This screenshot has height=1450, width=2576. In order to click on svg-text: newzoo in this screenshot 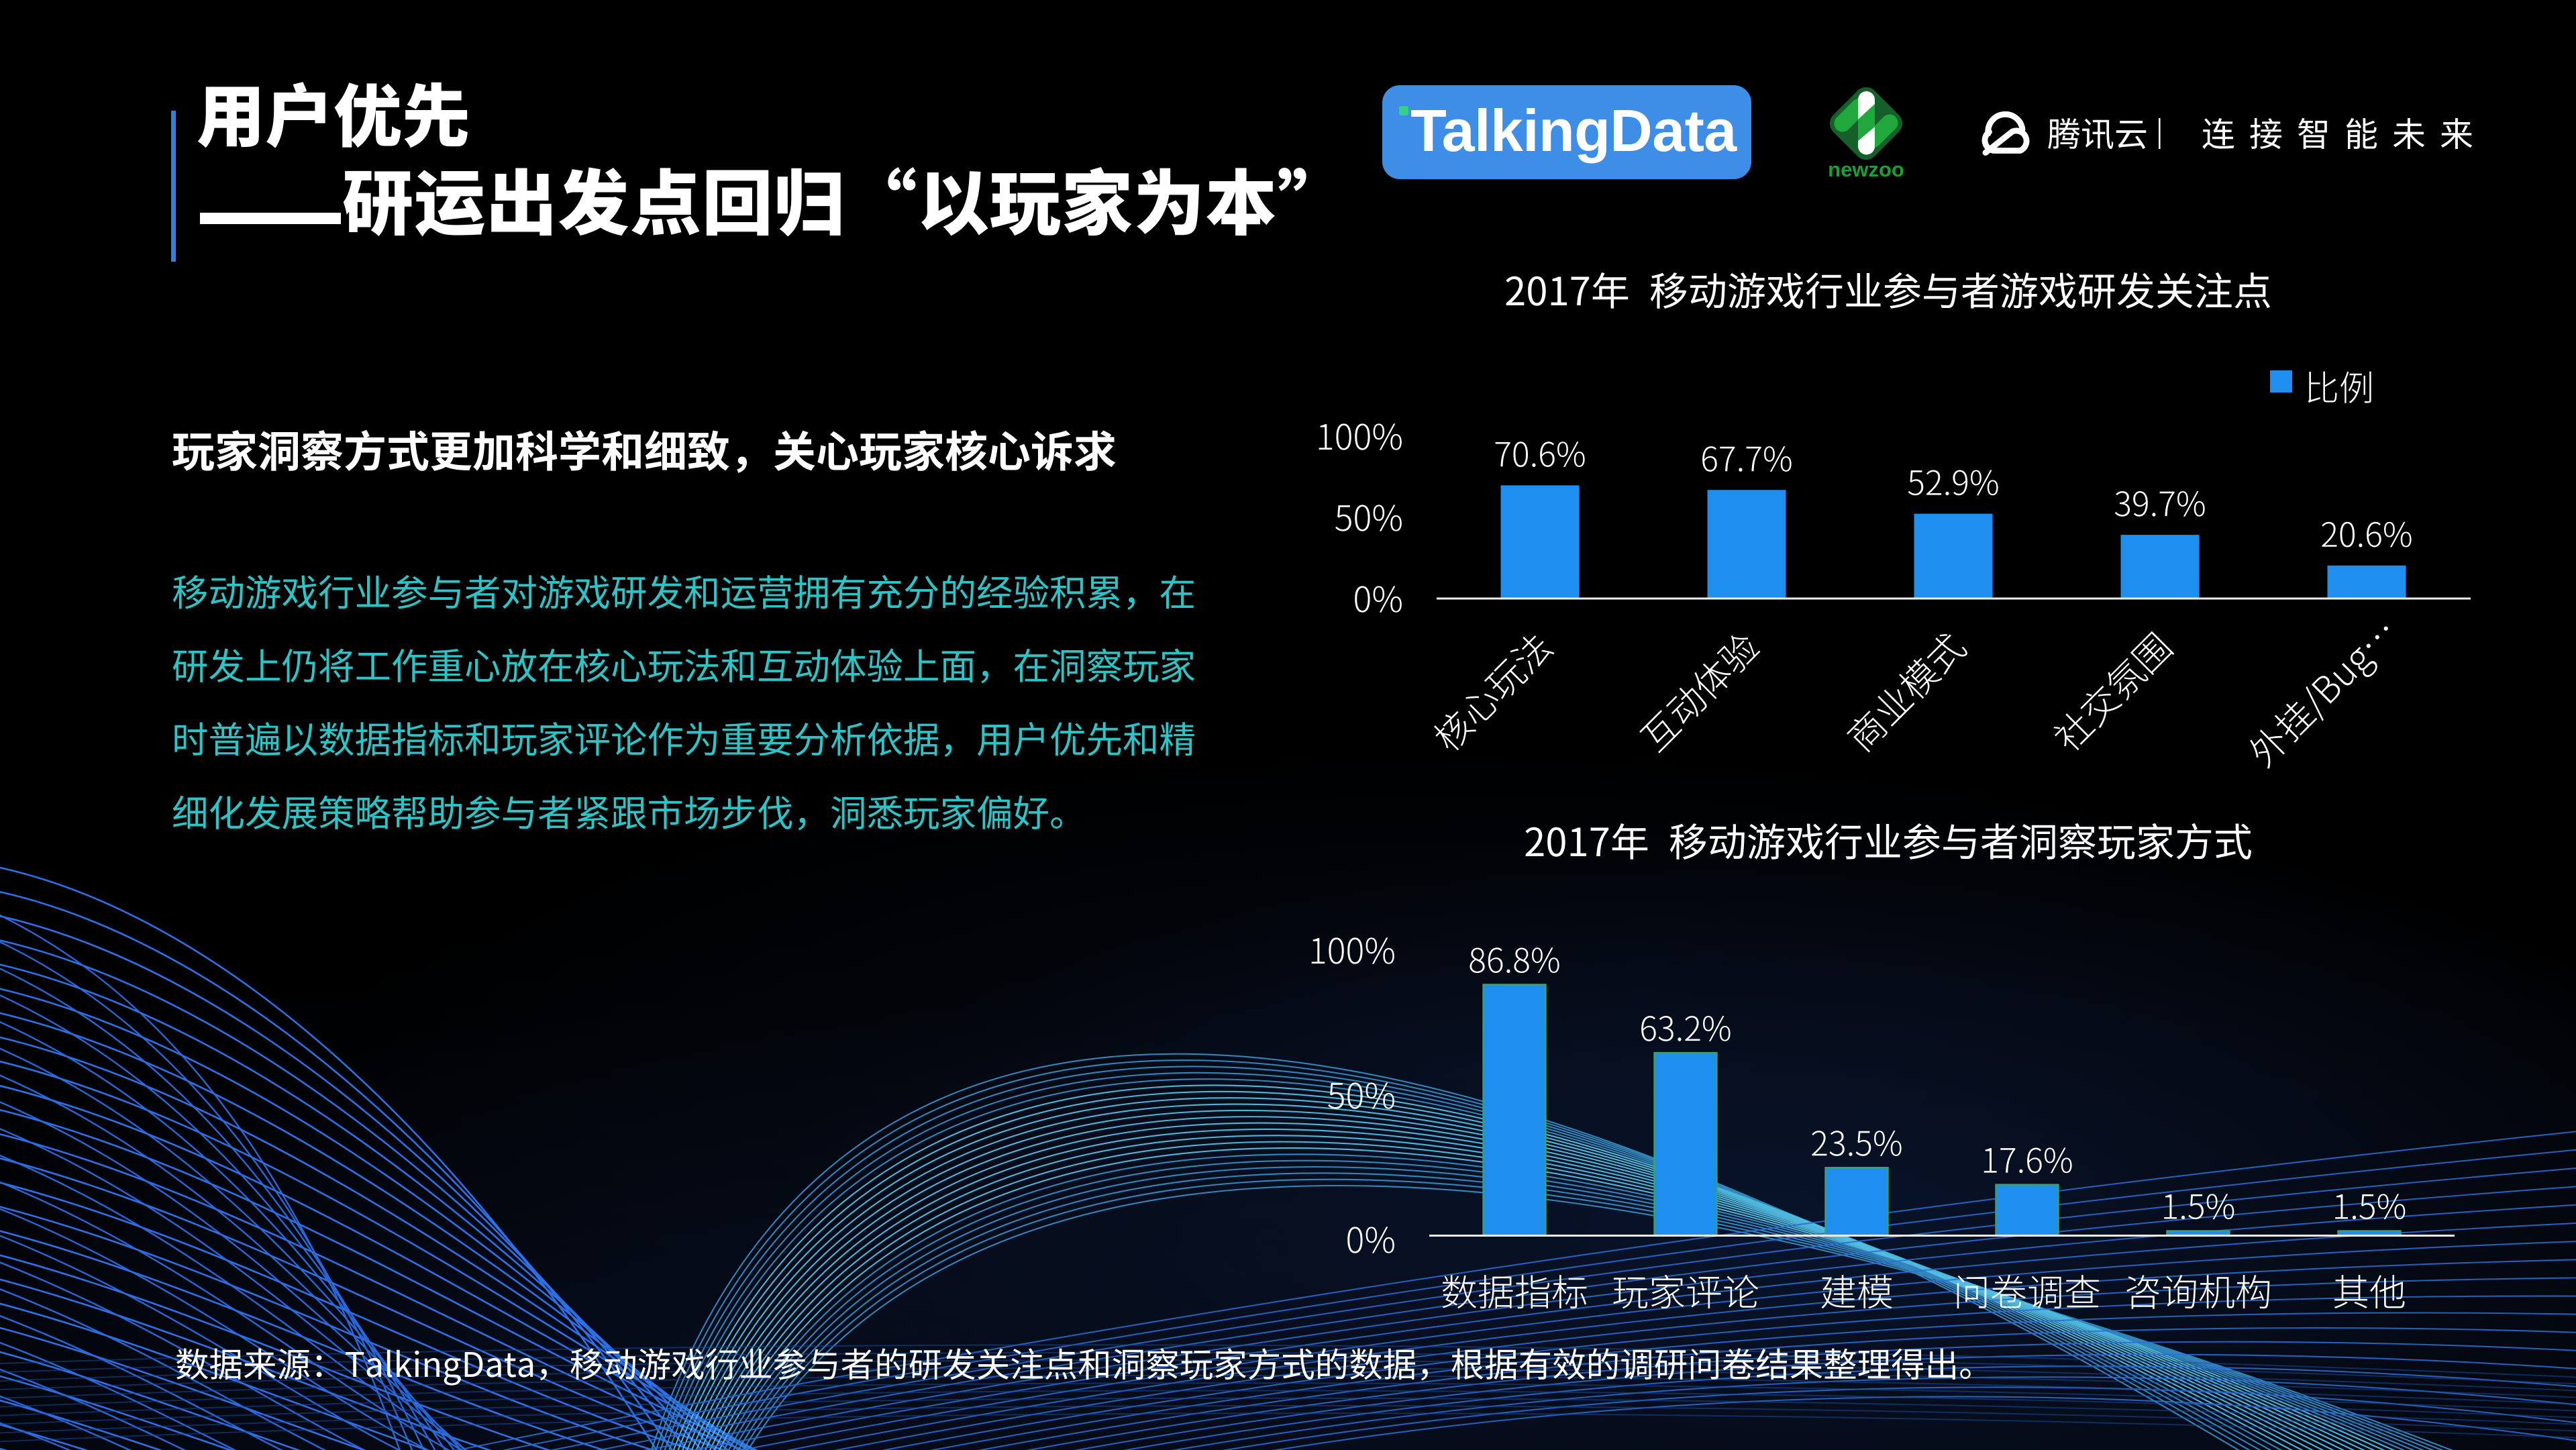, I will do `click(1866, 169)`.